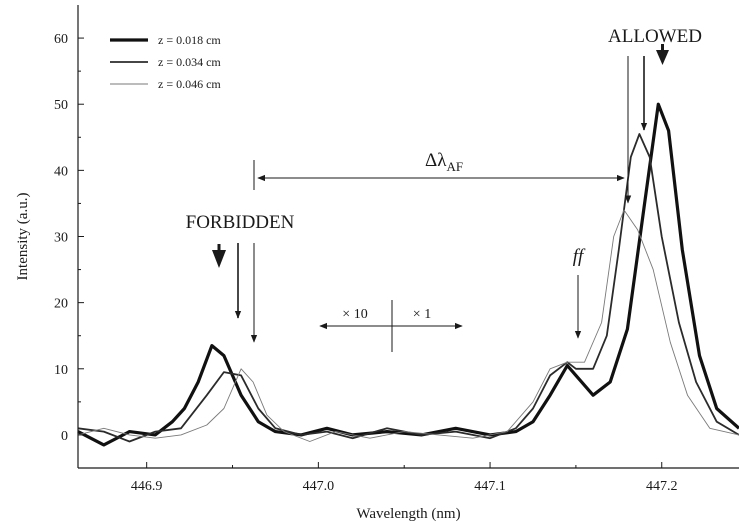 The width and height of the screenshot is (739, 524). Describe the element at coordinates (61, 304) in the screenshot. I see `y-tick-label: 20` at that location.